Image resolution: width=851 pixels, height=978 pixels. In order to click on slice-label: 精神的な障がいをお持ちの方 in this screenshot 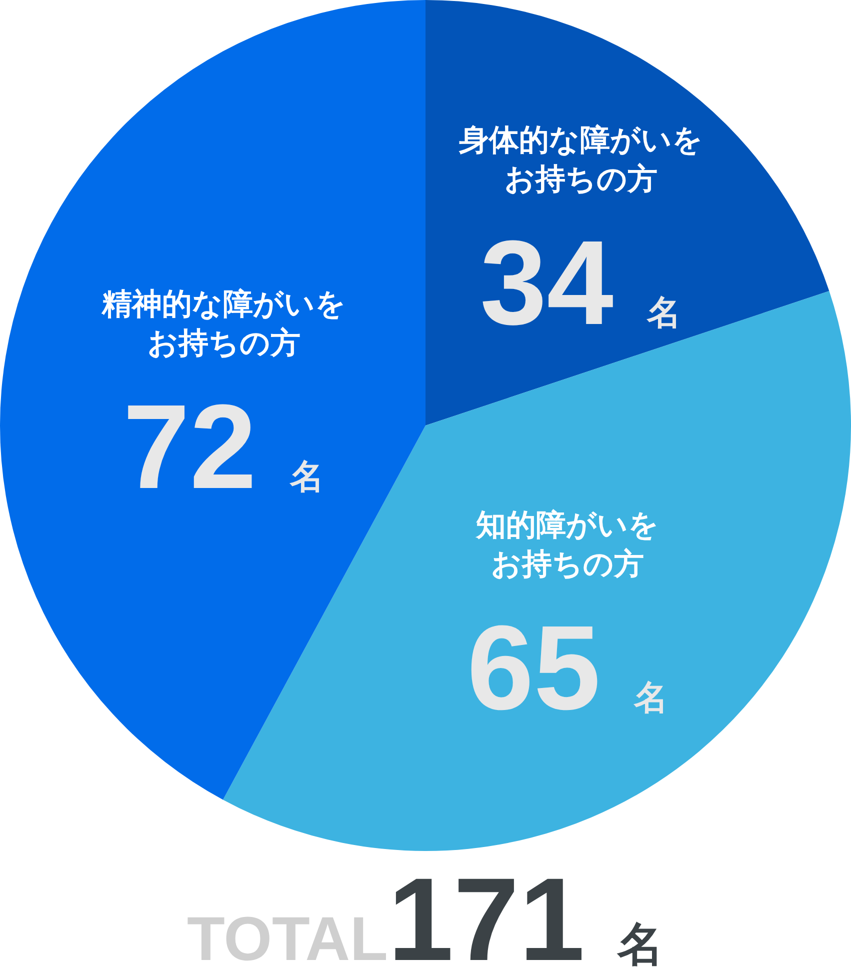, I will do `click(223, 324)`.